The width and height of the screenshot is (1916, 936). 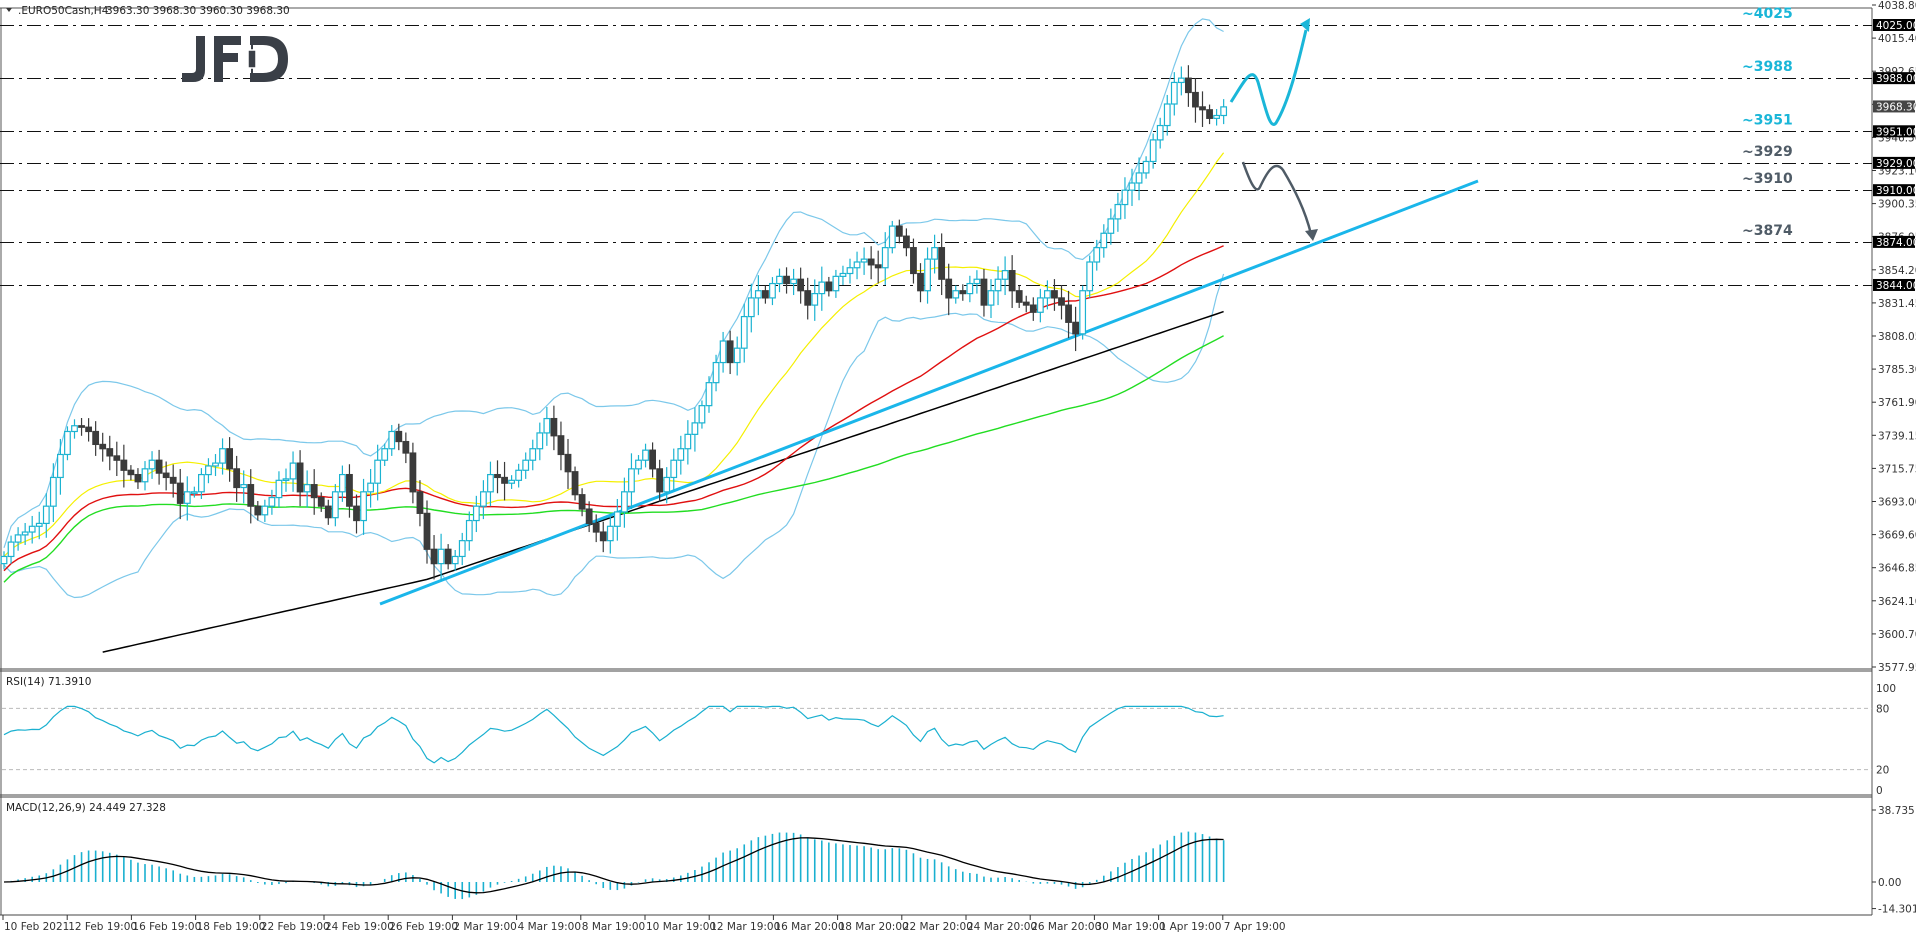 I want to click on svg-text: 4015.40, so click(x=1897, y=39).